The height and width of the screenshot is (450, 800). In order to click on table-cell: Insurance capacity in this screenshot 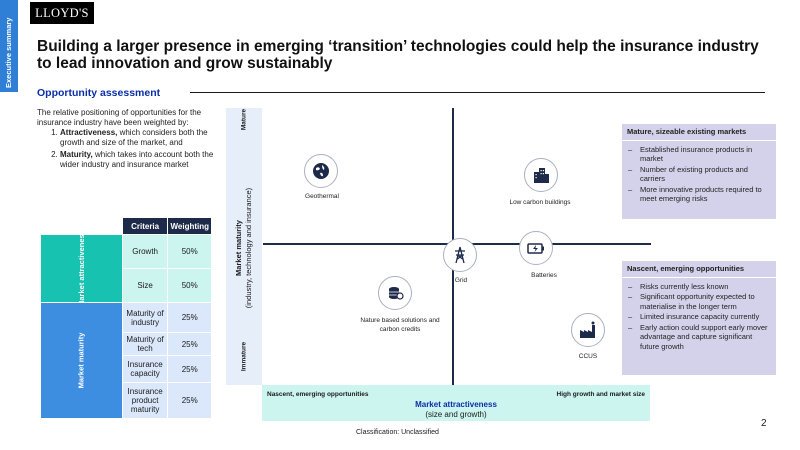, I will do `click(145, 369)`.